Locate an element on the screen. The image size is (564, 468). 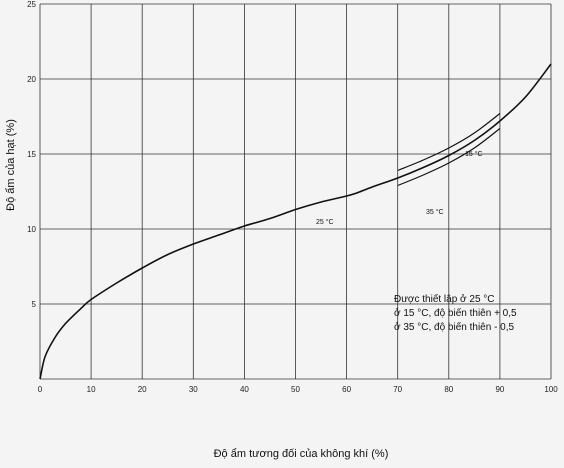
x-tick-label: 20 is located at coordinates (142, 389).